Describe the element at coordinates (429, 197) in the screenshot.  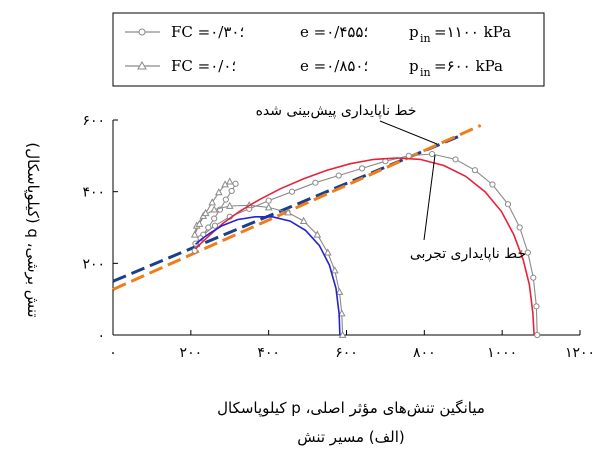
I see `annotation-experimental-leader` at that location.